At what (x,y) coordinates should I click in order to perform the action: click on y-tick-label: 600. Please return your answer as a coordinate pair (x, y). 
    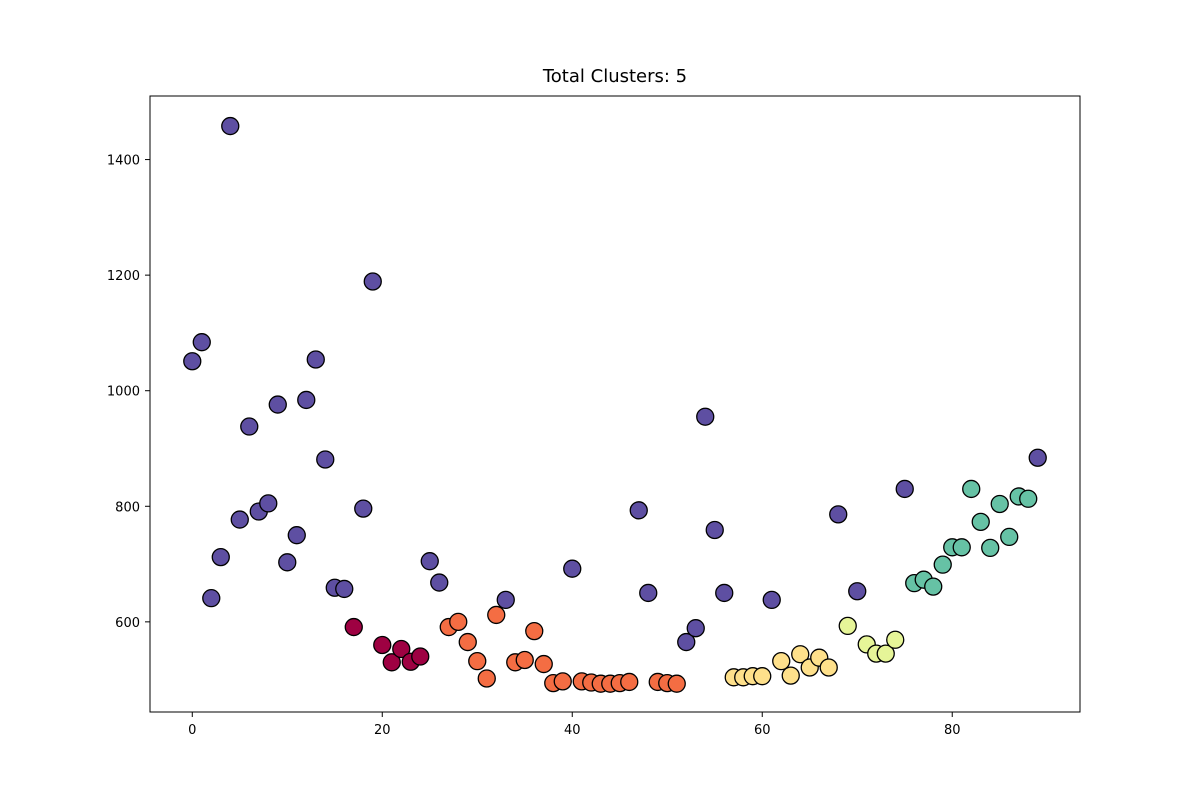
    Looking at the image, I should click on (127, 623).